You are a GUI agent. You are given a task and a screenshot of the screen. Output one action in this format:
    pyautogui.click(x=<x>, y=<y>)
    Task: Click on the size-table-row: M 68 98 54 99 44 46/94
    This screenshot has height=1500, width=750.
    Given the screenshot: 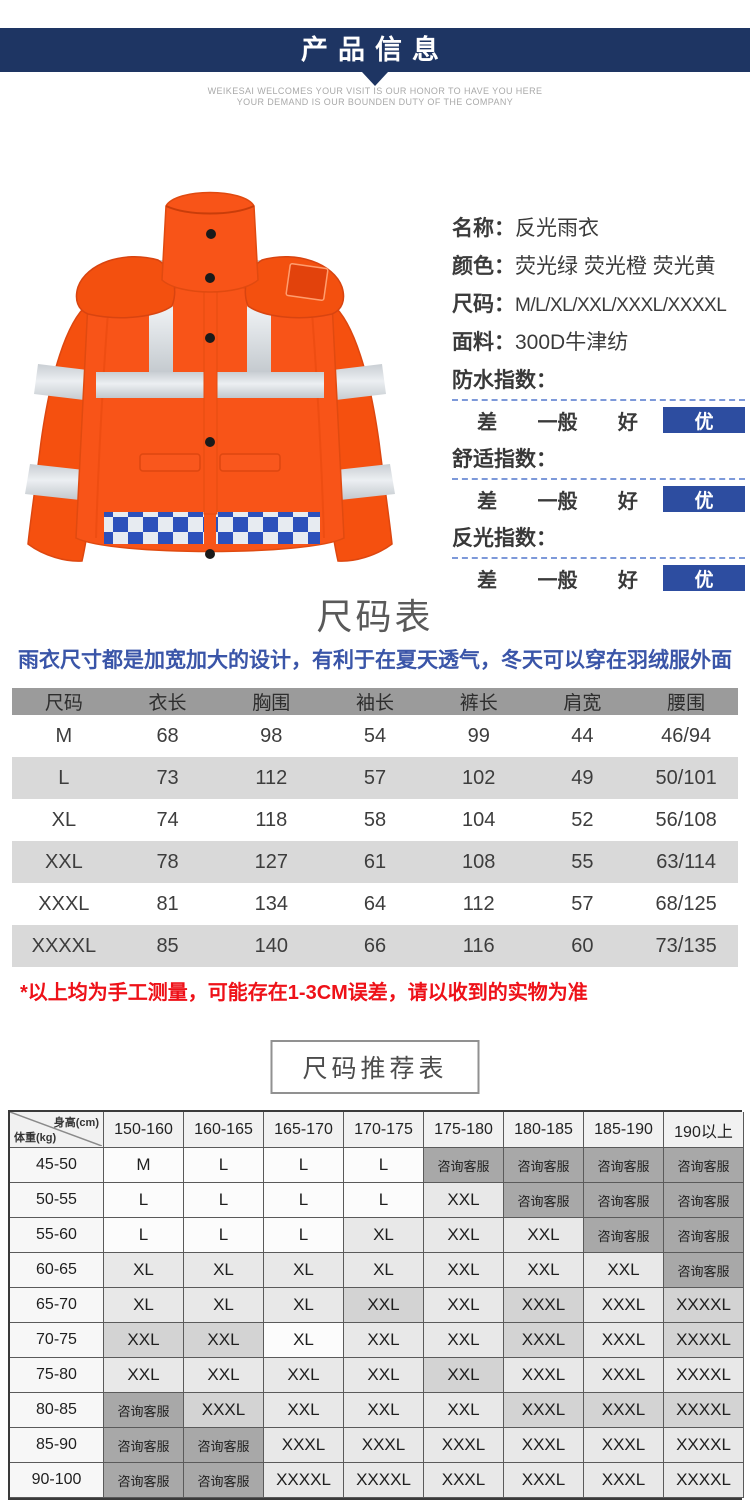 What is the action you would take?
    pyautogui.click(x=375, y=736)
    